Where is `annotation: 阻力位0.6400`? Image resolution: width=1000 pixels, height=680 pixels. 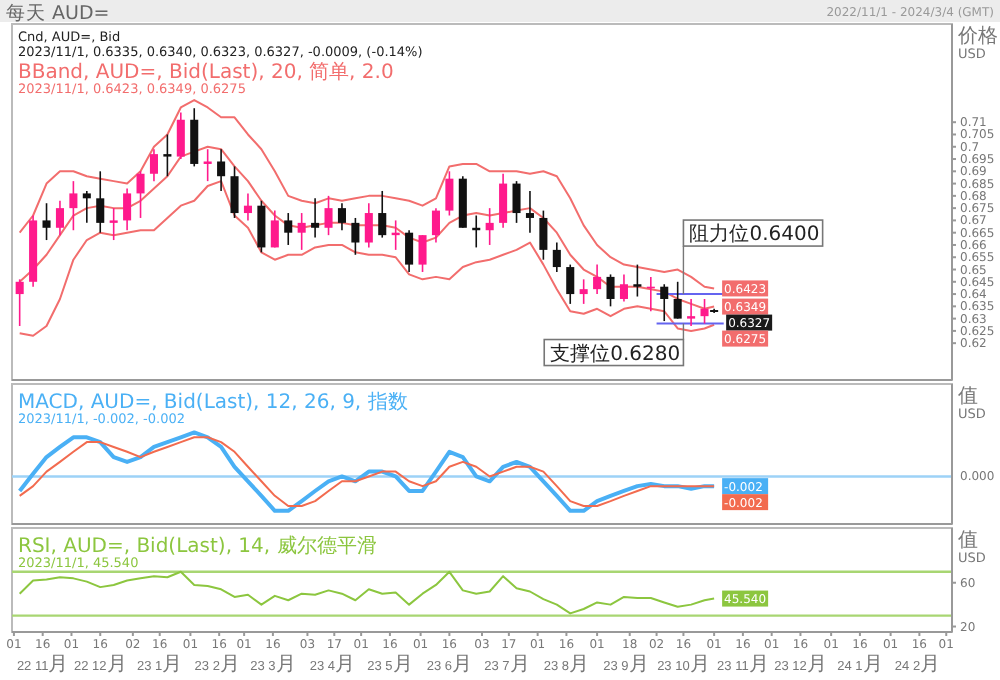
annotation: 阻力位0.6400 is located at coordinates (754, 234).